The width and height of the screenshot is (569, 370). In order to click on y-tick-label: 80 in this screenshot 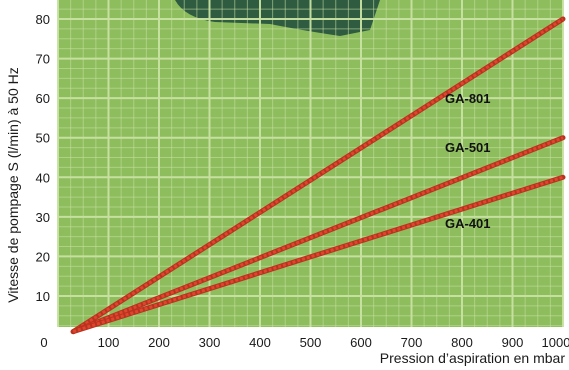, I will do `click(43, 19)`.